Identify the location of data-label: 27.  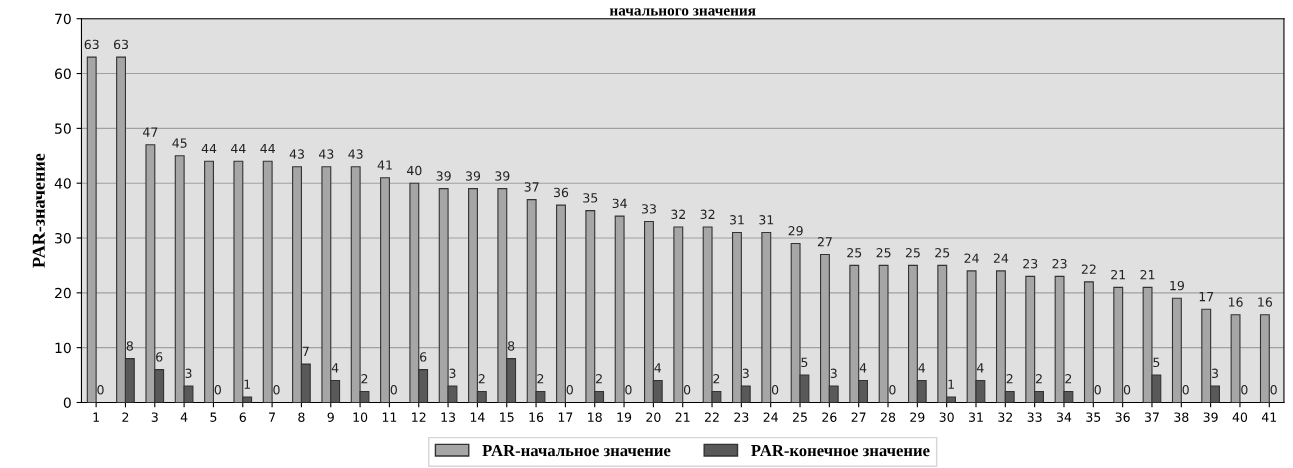
(824, 242).